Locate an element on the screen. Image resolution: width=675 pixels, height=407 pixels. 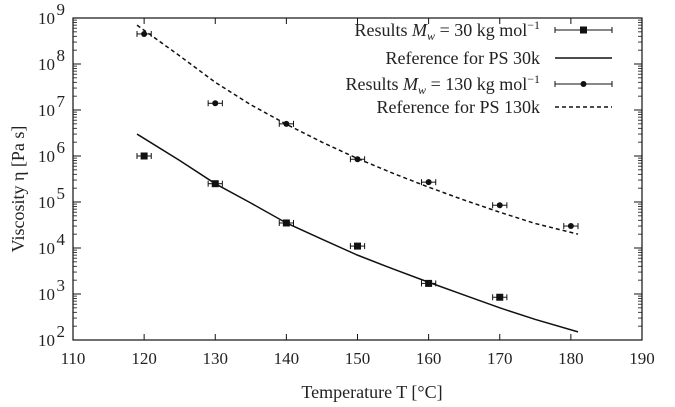
y-tick-exponent: 7 is located at coordinates (61, 101).